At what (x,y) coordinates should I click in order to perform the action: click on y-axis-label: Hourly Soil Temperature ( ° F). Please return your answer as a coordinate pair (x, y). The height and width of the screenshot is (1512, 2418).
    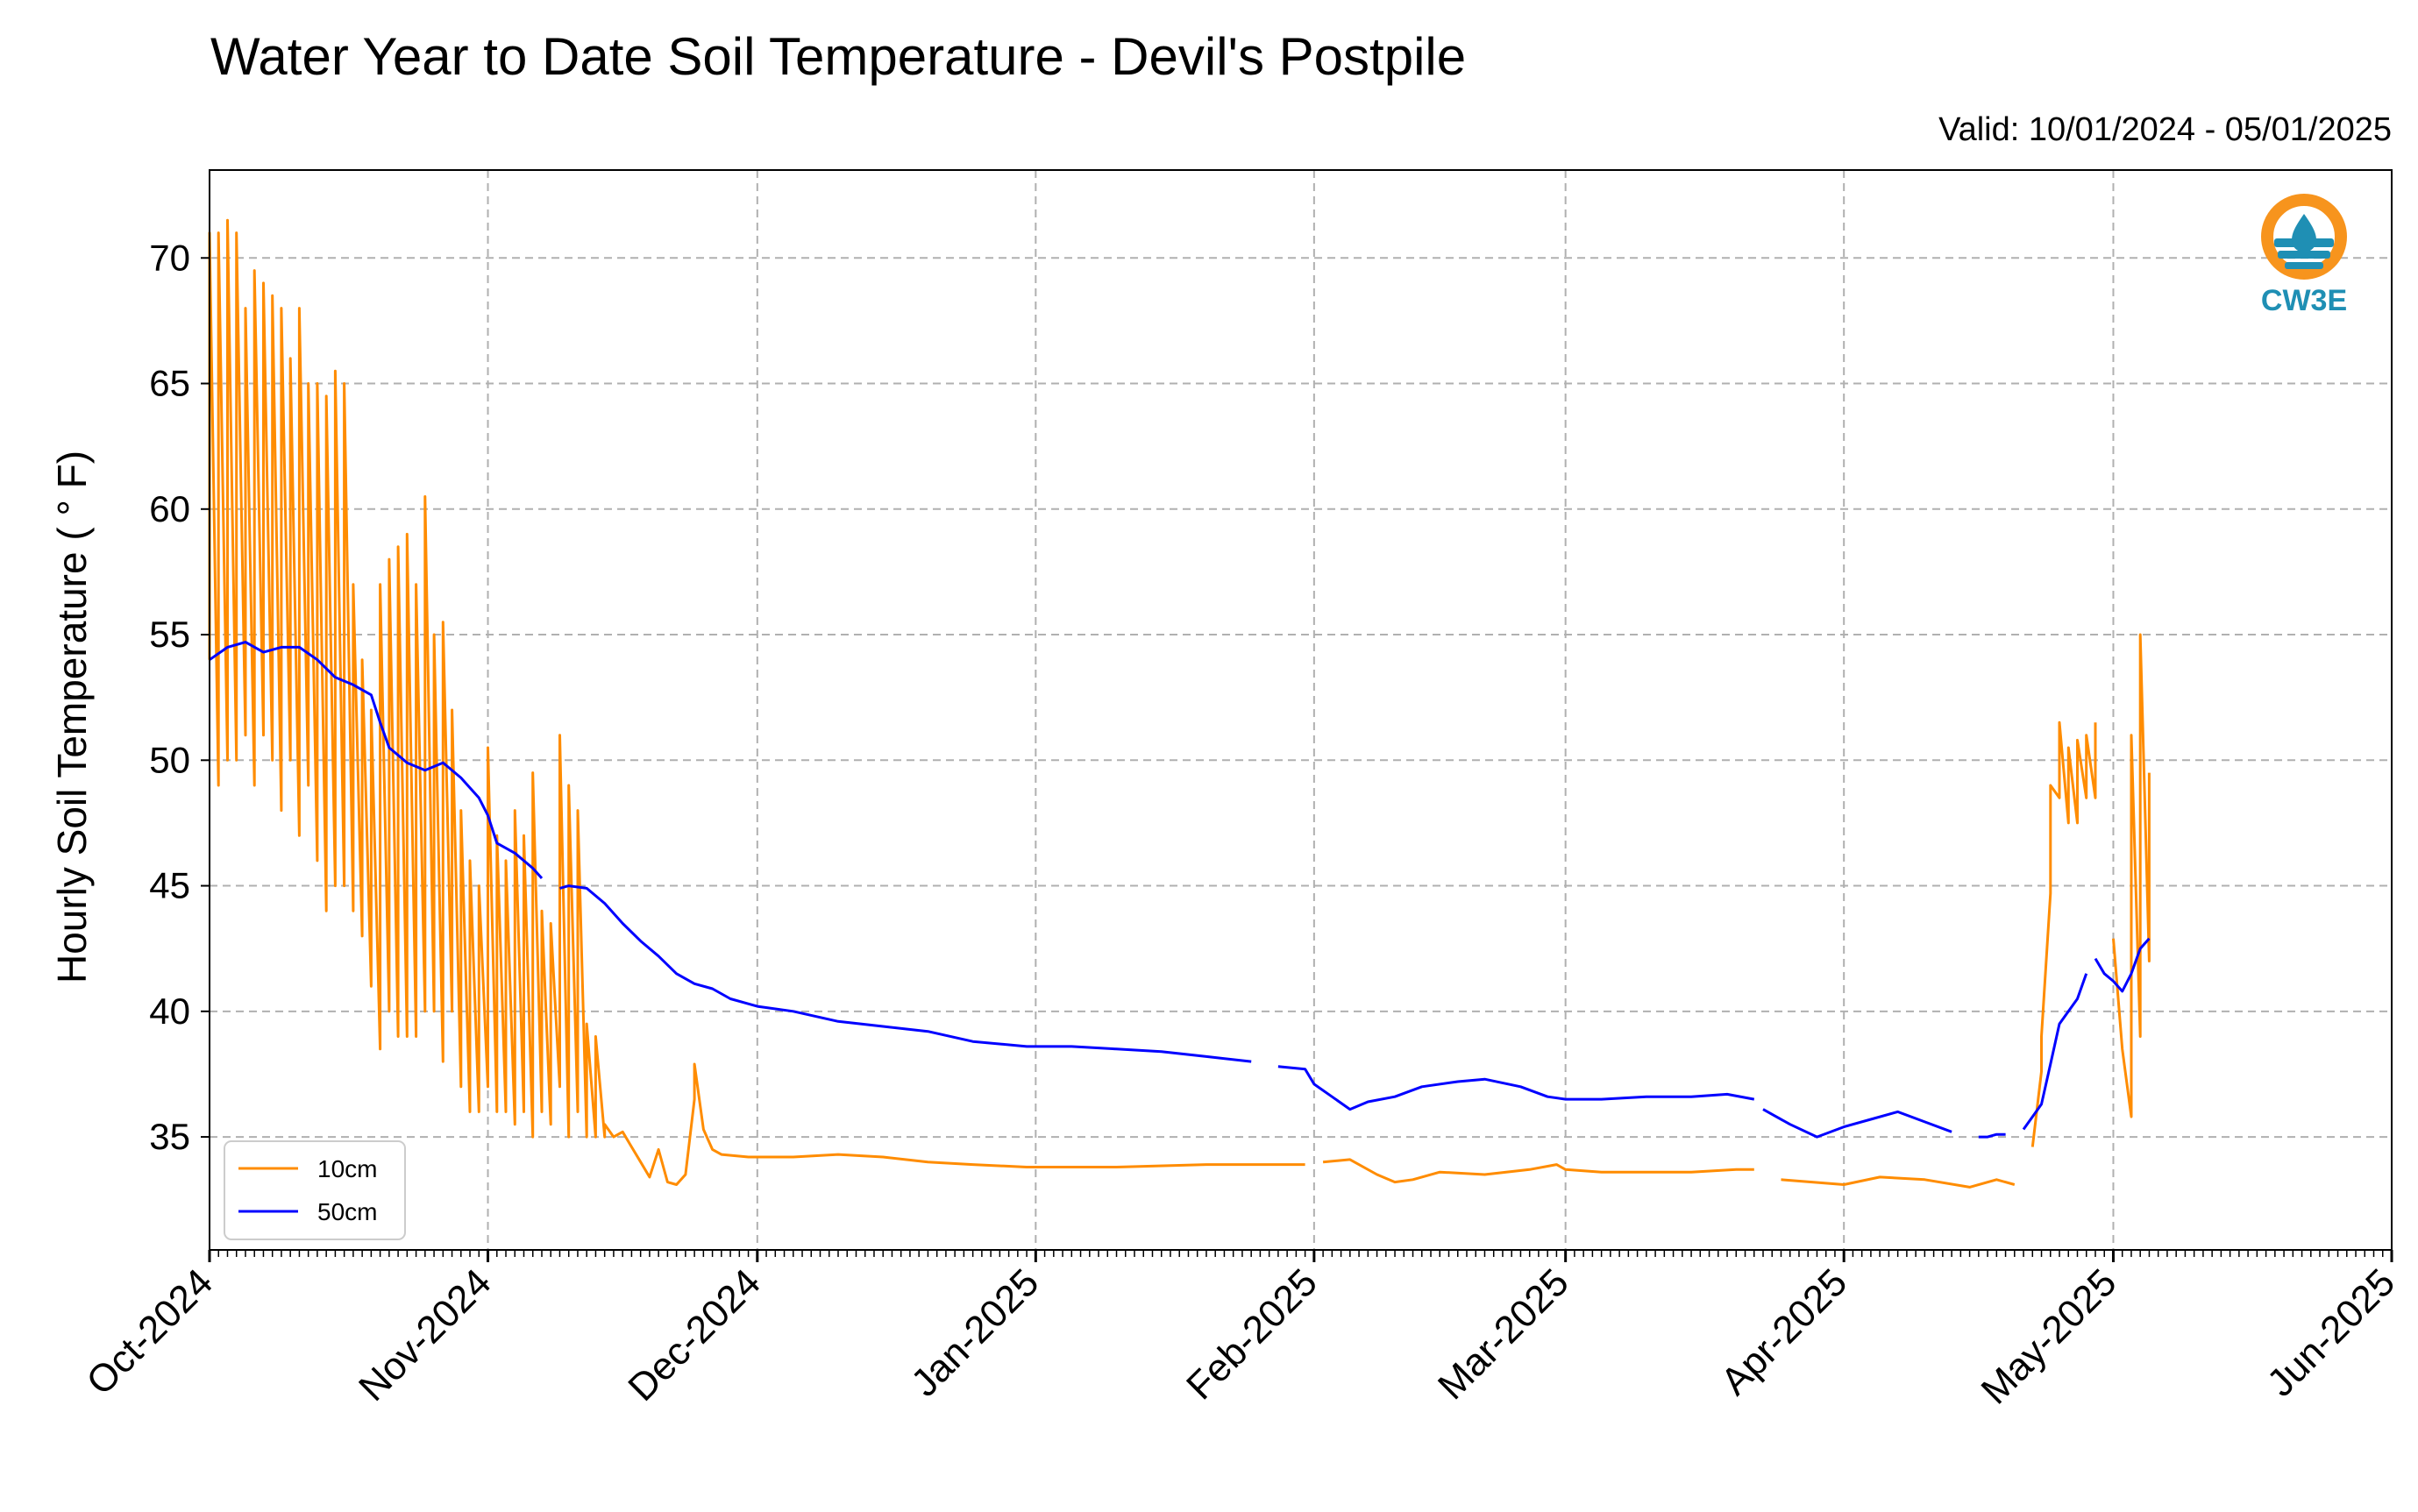
    Looking at the image, I should click on (72, 717).